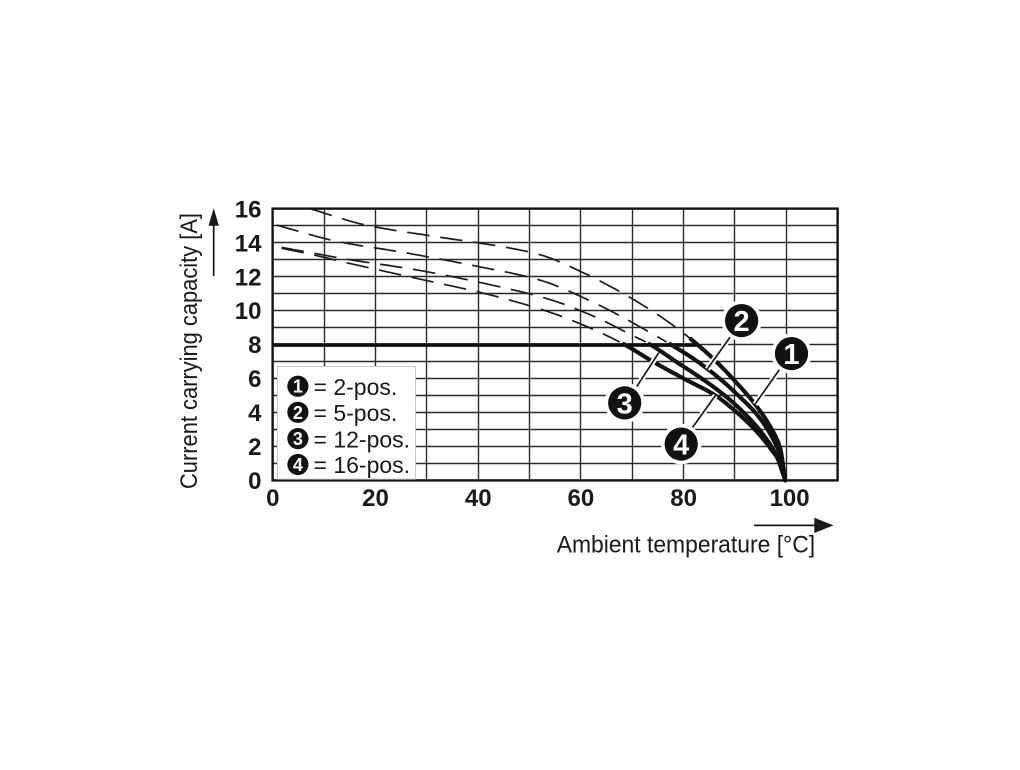 The image size is (1020, 770). What do you see at coordinates (375, 498) in the screenshot?
I see `svg-text: 20` at bounding box center [375, 498].